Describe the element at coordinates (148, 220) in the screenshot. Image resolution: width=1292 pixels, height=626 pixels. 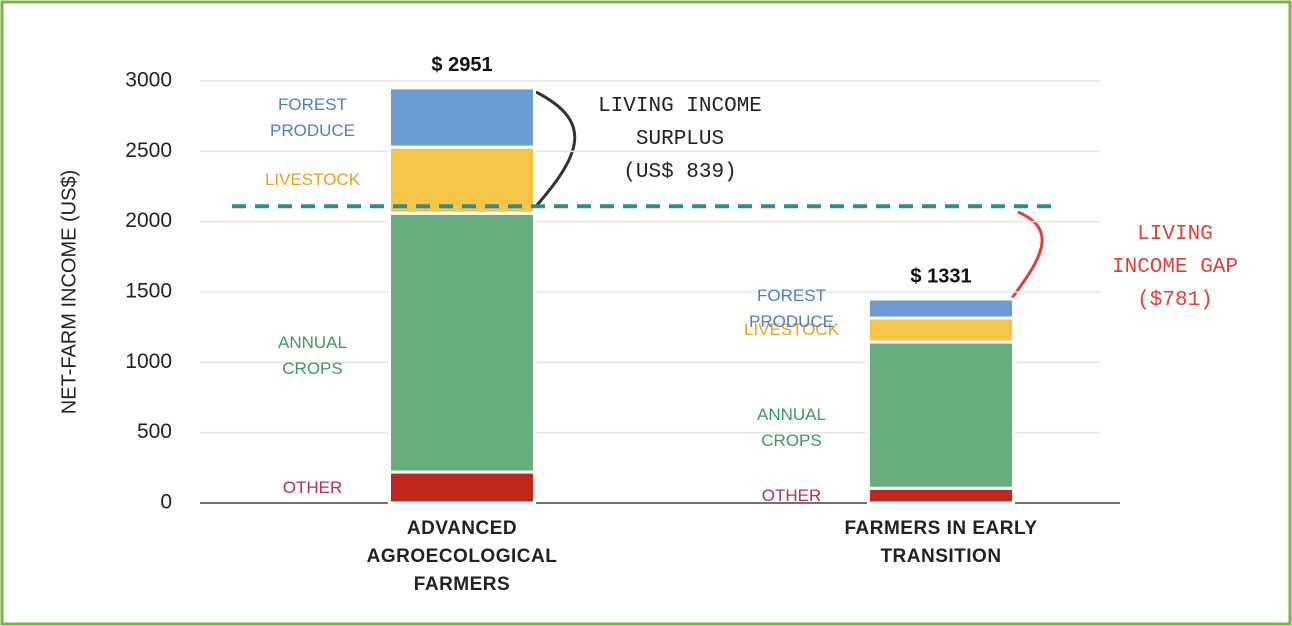
I see `y-tick-label: 2000` at that location.